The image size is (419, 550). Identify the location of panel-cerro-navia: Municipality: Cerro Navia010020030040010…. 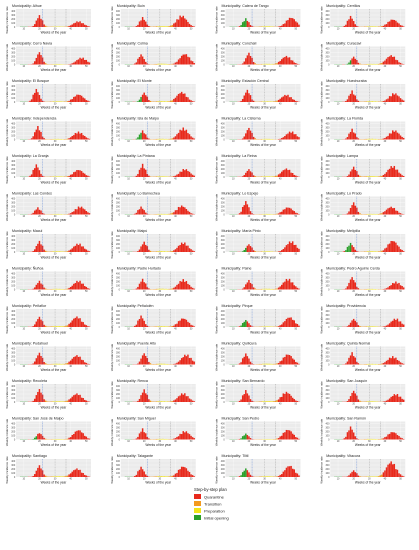
(48, 57).